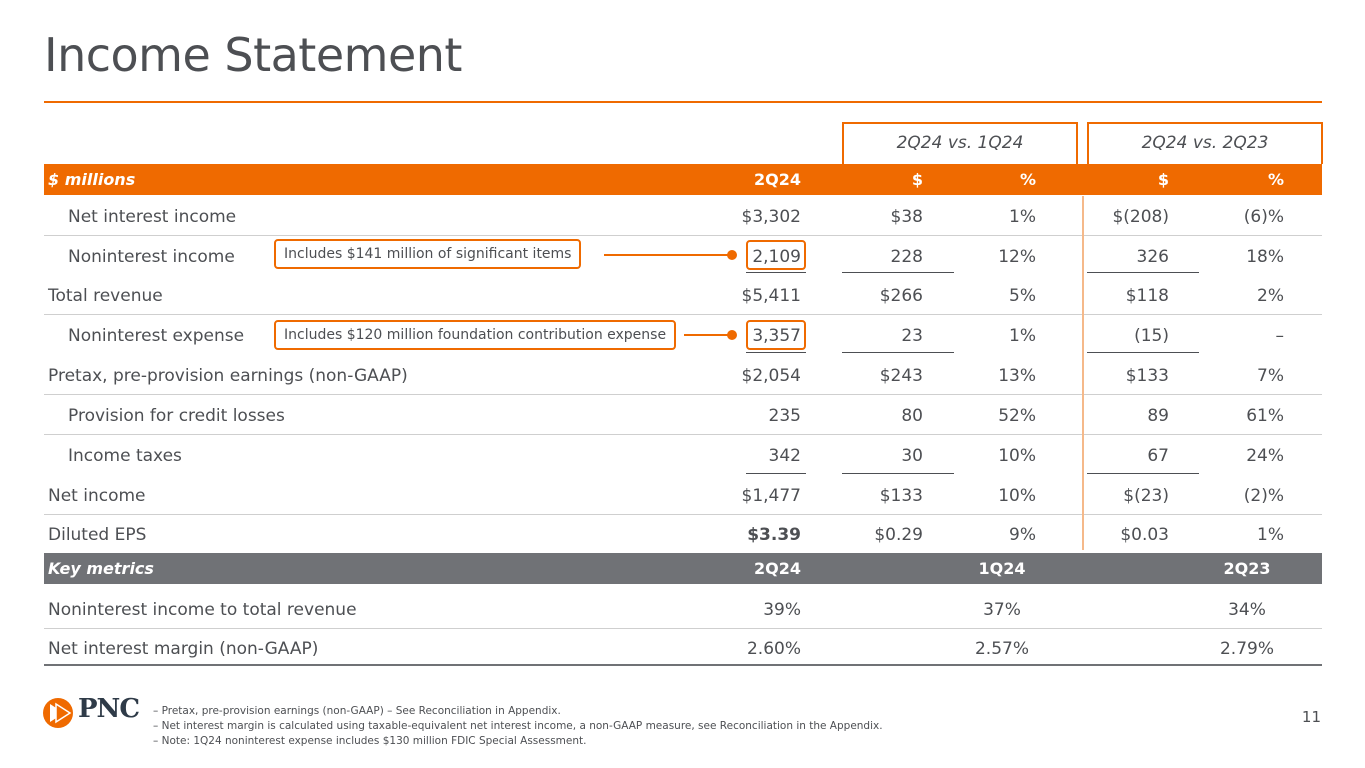 This screenshot has height=768, width=1365. What do you see at coordinates (253, 55) in the screenshot?
I see `page-title: Income Statement` at bounding box center [253, 55].